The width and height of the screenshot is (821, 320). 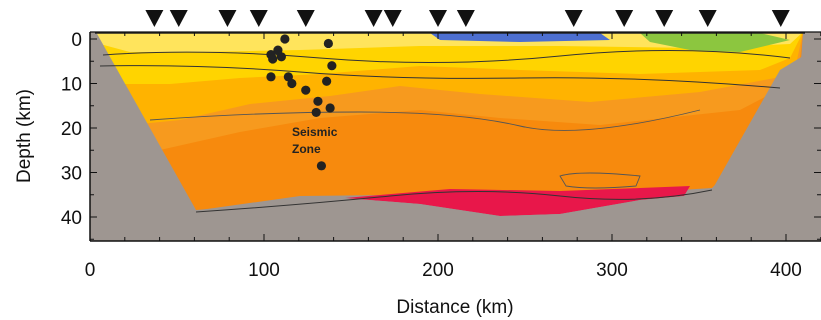 What do you see at coordinates (306, 149) in the screenshot?
I see `seismic-zone-label-line2: Zone` at bounding box center [306, 149].